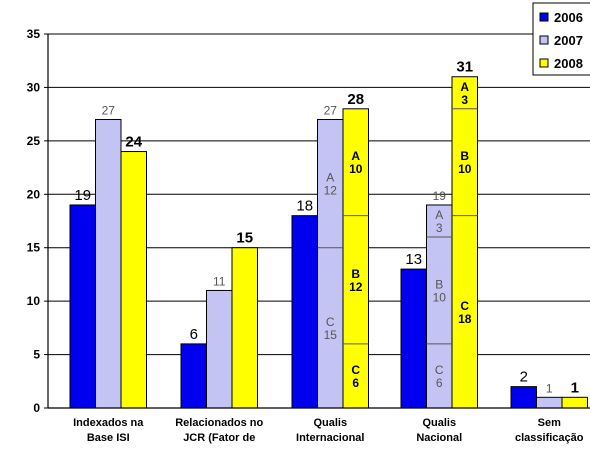  I want to click on segment-label: C 18, so click(465, 312).